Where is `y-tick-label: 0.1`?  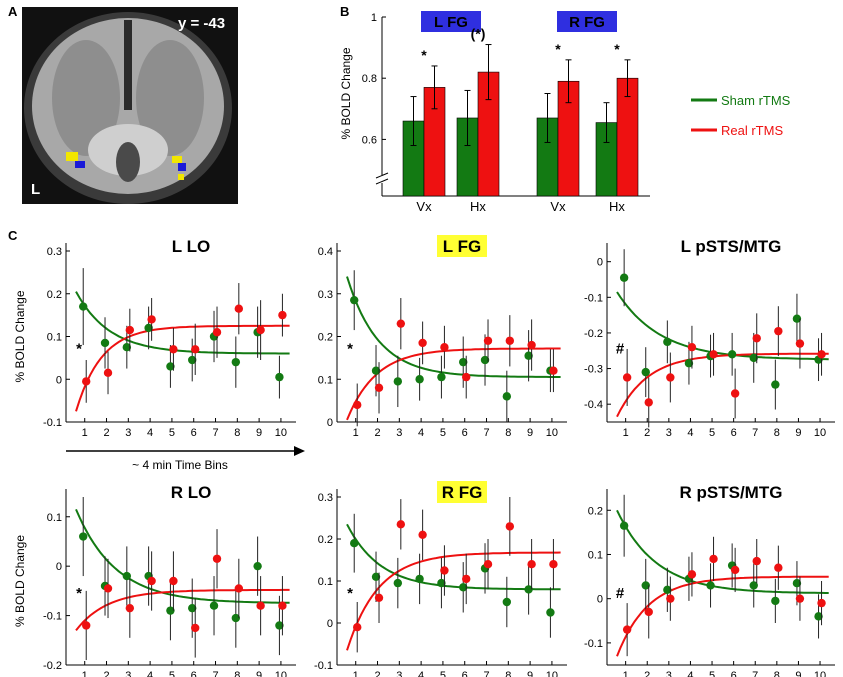
y-tick-label: 0.1 is located at coordinates (325, 582).